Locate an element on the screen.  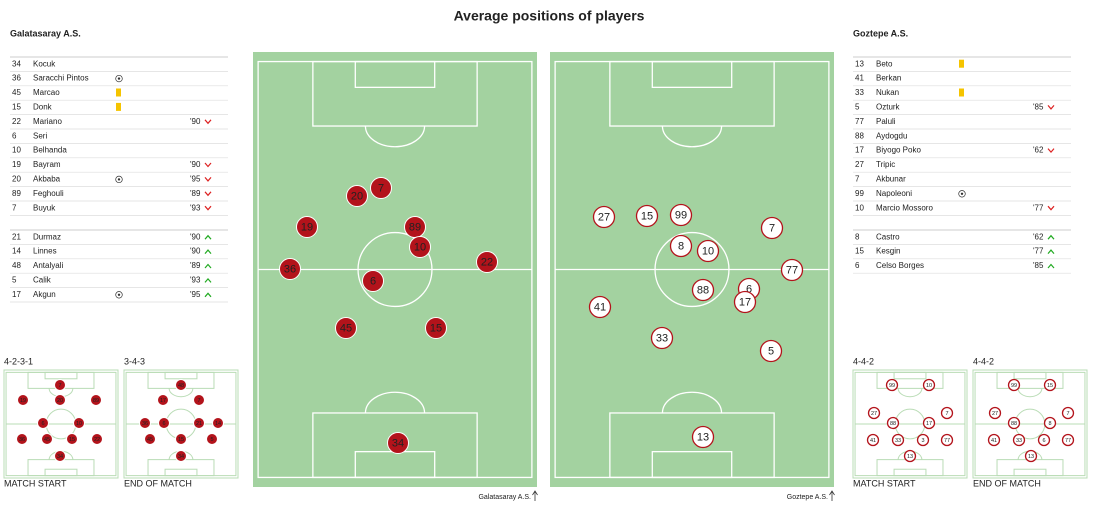
pitch-caption: Galatasaray A.S. is located at coordinates (504, 497).